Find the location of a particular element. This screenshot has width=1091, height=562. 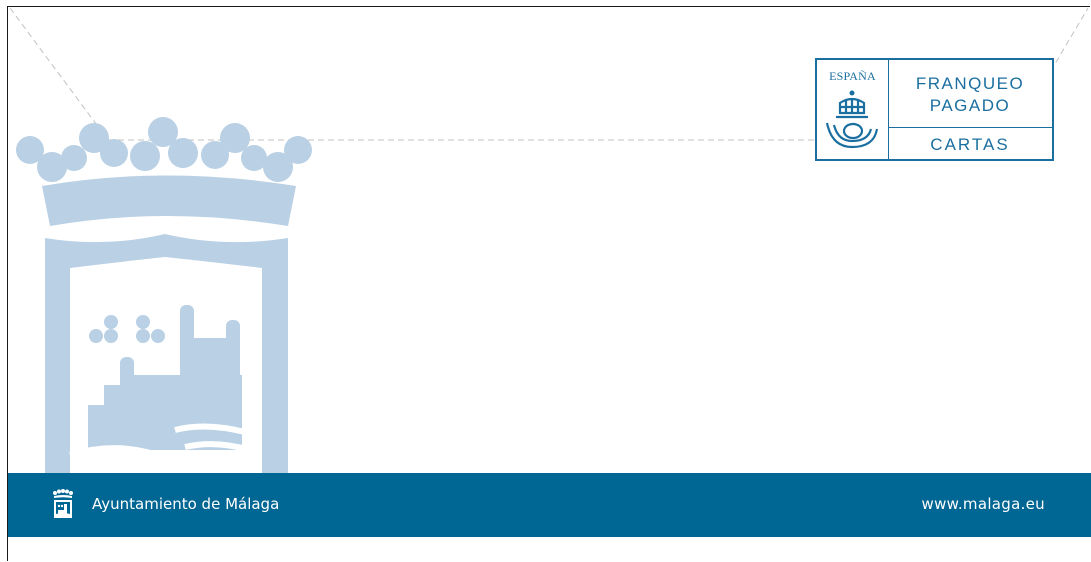

post-horn-crown-icon is located at coordinates (852, 119).